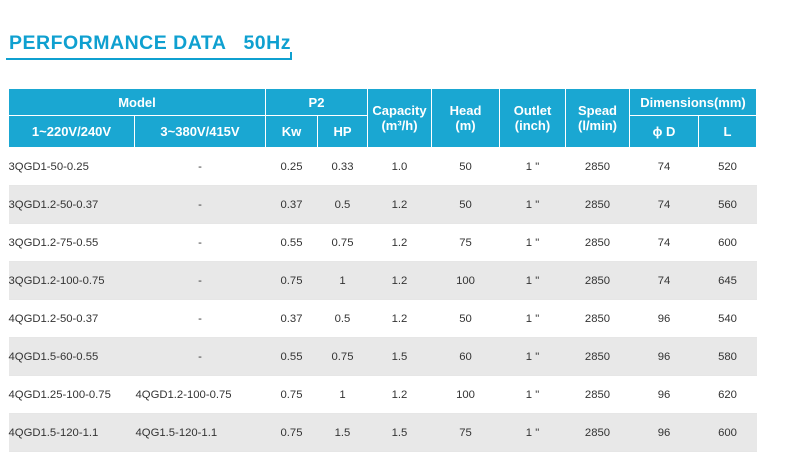 The image size is (790, 472). I want to click on header-head: Head (m), so click(465, 118).